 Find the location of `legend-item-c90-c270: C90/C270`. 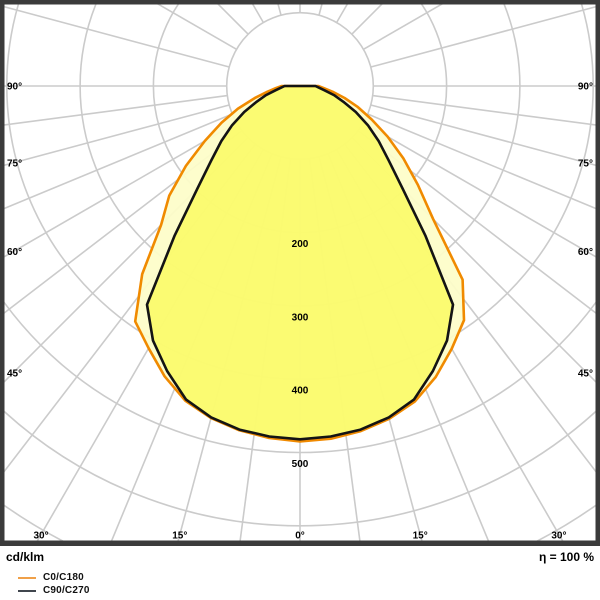

legend-item-c90-c270: C90/C270 is located at coordinates (309, 590).